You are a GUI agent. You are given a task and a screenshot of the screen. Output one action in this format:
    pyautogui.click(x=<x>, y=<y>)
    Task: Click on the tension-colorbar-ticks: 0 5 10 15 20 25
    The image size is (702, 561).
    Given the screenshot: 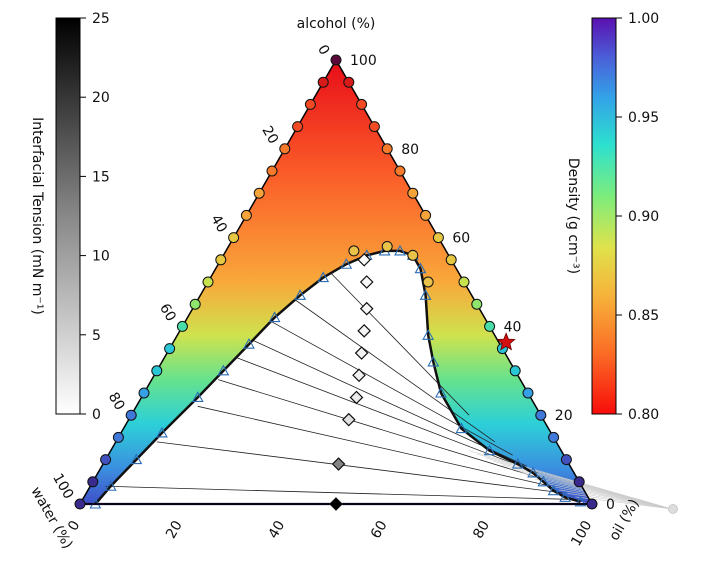 What is the action you would take?
    pyautogui.click(x=95, y=217)
    